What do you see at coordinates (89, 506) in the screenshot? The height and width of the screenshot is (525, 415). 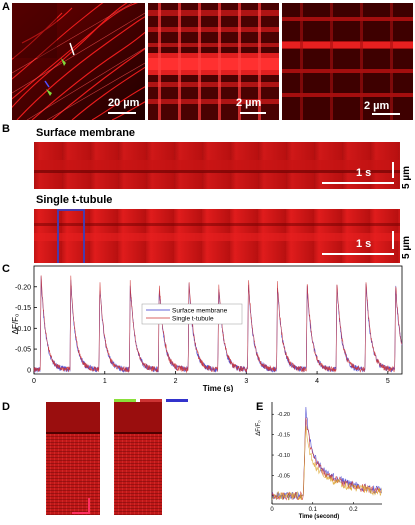 I see `scale-bar-d-v` at bounding box center [89, 506].